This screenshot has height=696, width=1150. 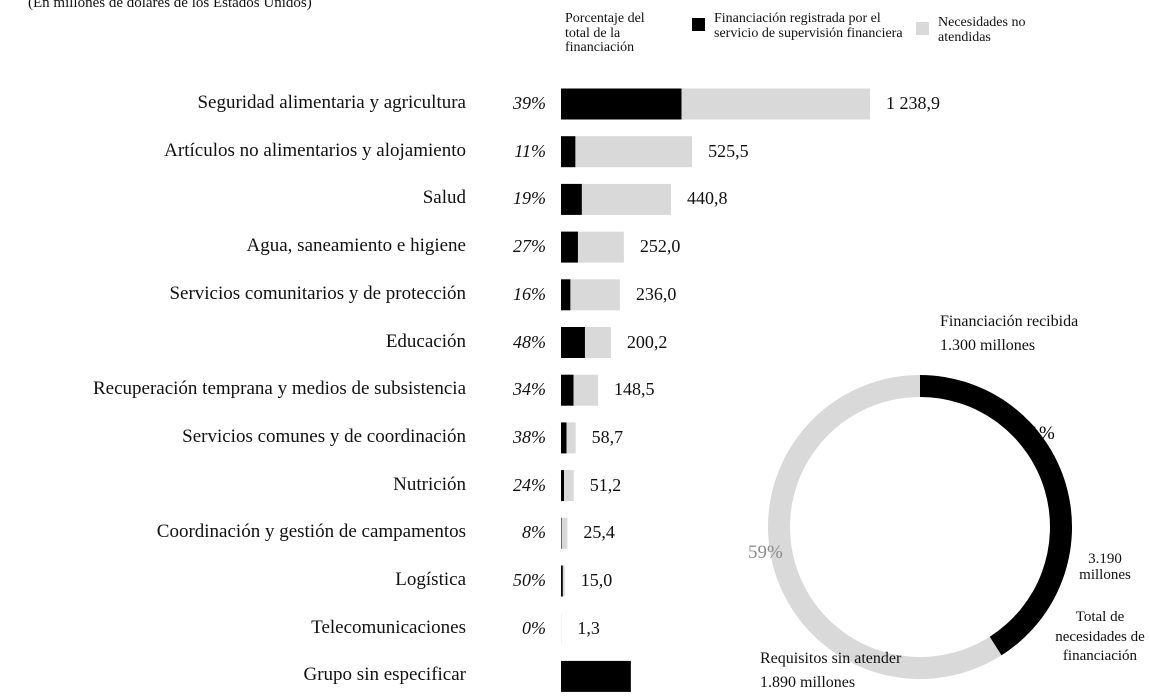 I want to click on category-label: Seguridad alimentaria y agricultura, so click(x=331, y=102).